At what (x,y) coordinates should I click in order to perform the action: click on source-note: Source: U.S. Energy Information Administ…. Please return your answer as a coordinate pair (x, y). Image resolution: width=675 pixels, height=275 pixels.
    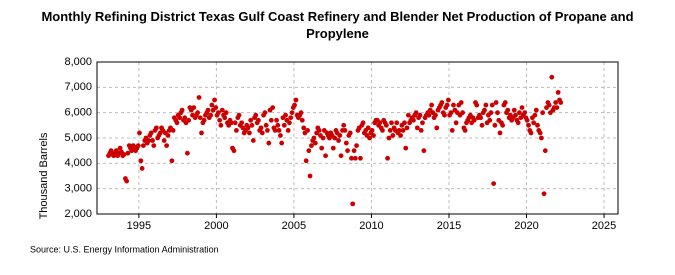
    Looking at the image, I should click on (124, 249).